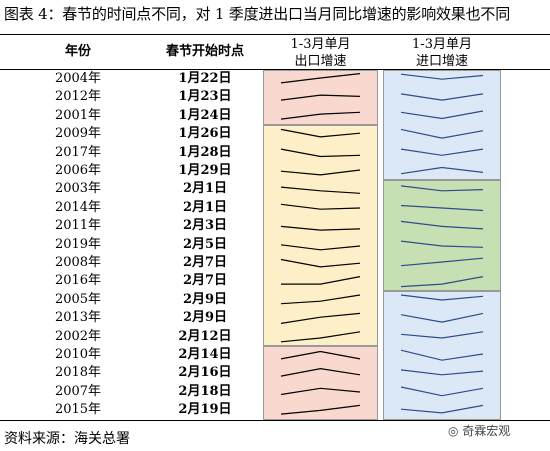 This screenshot has height=451, width=550. What do you see at coordinates (205, 391) in the screenshot?
I see `row-spring-festival-date: 2月18日` at bounding box center [205, 391].